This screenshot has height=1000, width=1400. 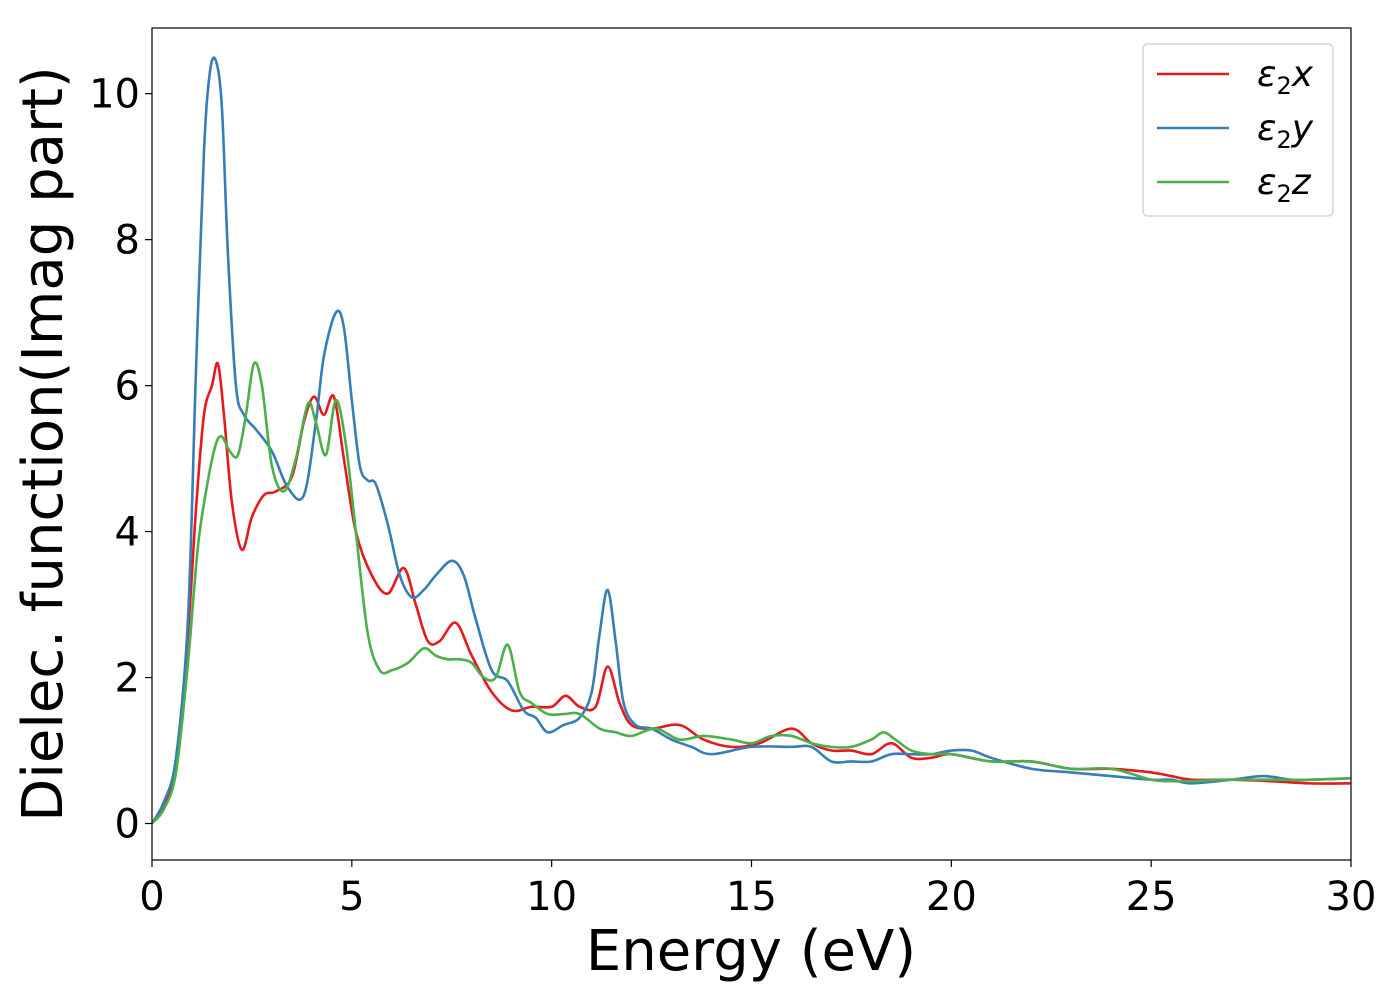 What do you see at coordinates (751, 951) in the screenshot?
I see `x-axis-label: Energy (eV)` at bounding box center [751, 951].